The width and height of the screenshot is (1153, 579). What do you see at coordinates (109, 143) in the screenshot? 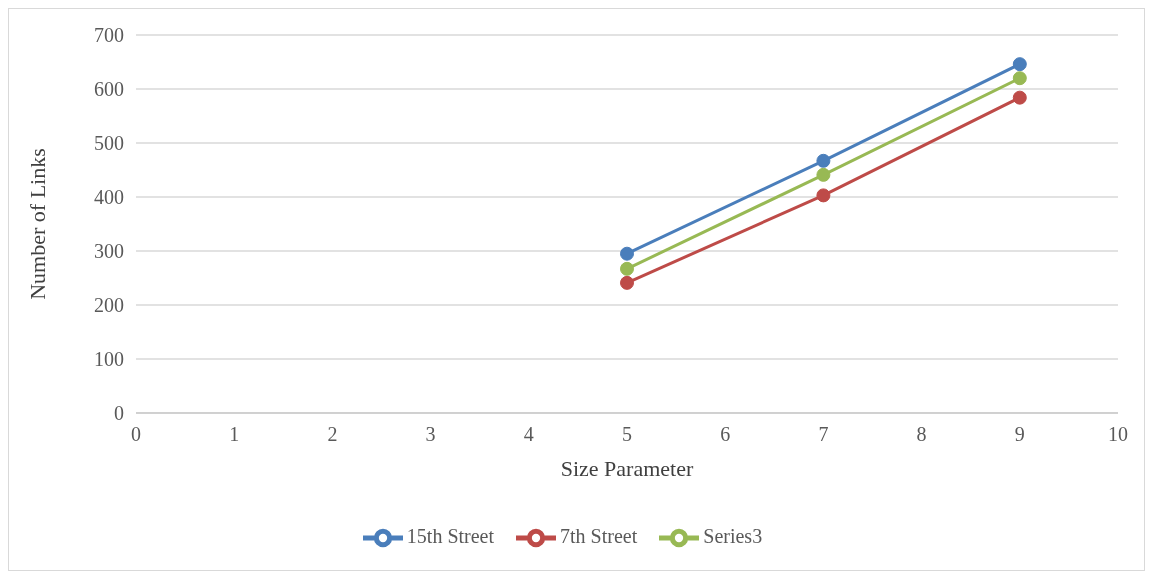
I see `y-tick-label: 500` at bounding box center [109, 143].